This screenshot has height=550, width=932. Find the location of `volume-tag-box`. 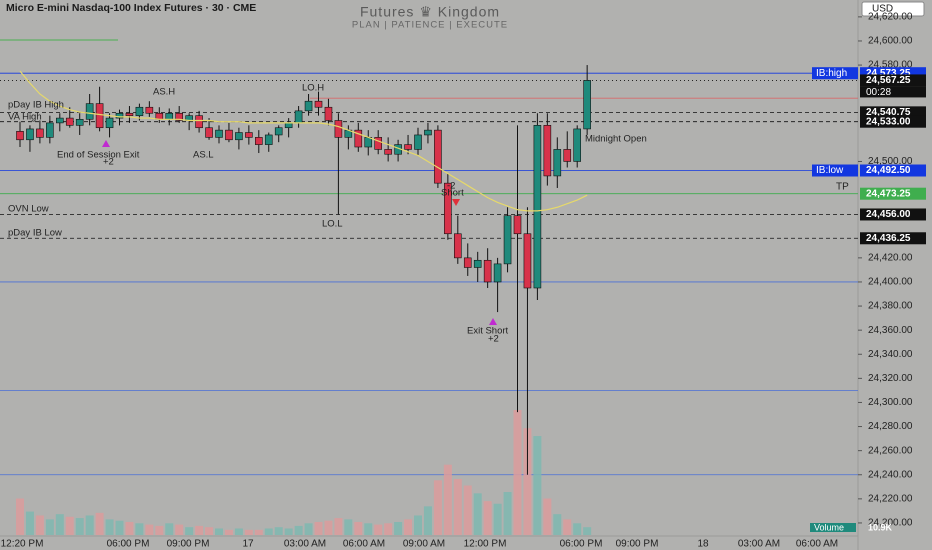

volume-tag-box is located at coordinates (833, 527).